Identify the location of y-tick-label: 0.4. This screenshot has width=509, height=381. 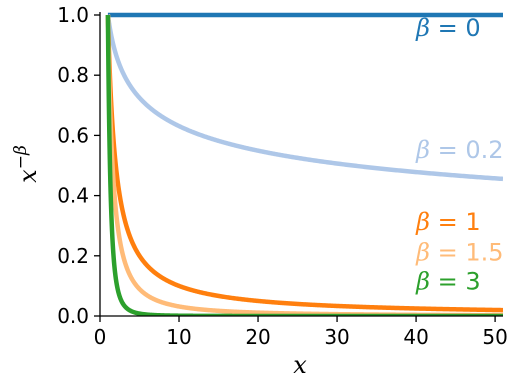
(73, 196).